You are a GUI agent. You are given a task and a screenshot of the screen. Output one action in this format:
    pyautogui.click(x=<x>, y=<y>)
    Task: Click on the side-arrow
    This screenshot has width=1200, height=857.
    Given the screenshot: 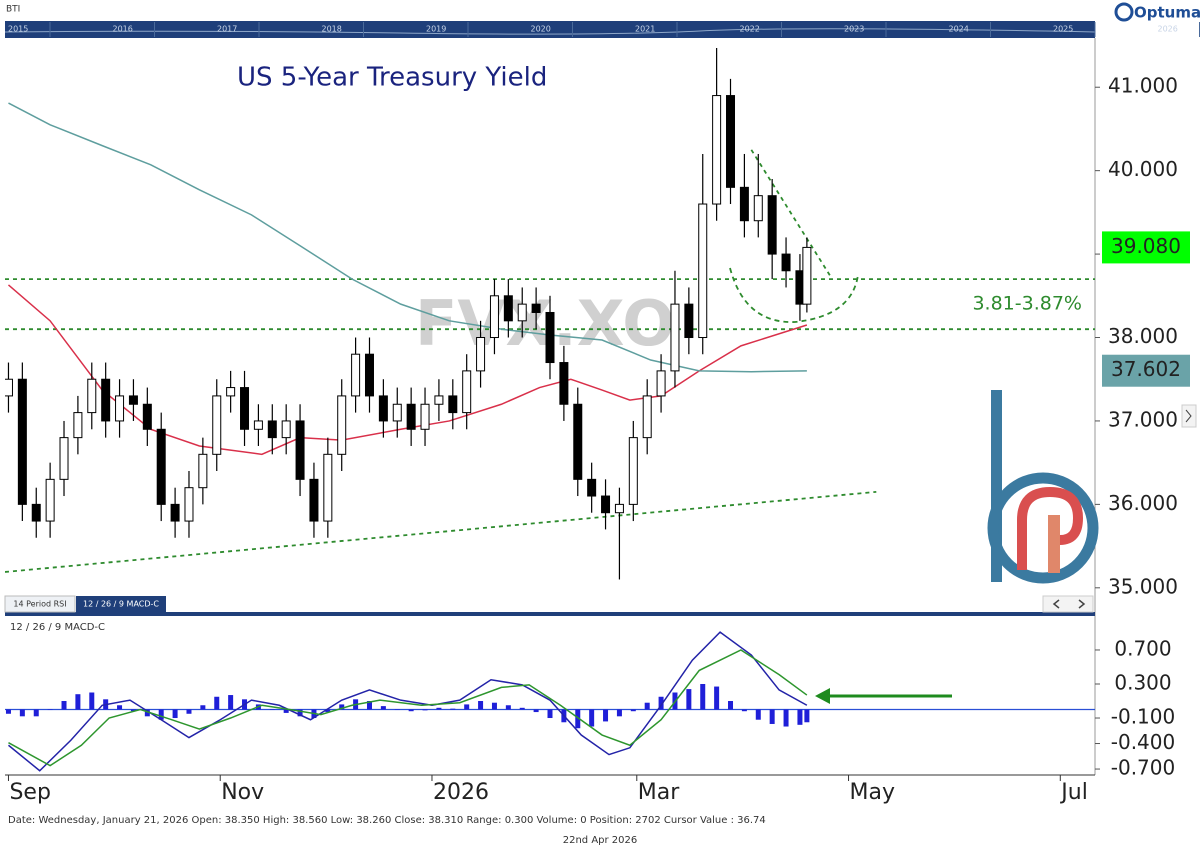 What is the action you would take?
    pyautogui.click(x=1188, y=416)
    